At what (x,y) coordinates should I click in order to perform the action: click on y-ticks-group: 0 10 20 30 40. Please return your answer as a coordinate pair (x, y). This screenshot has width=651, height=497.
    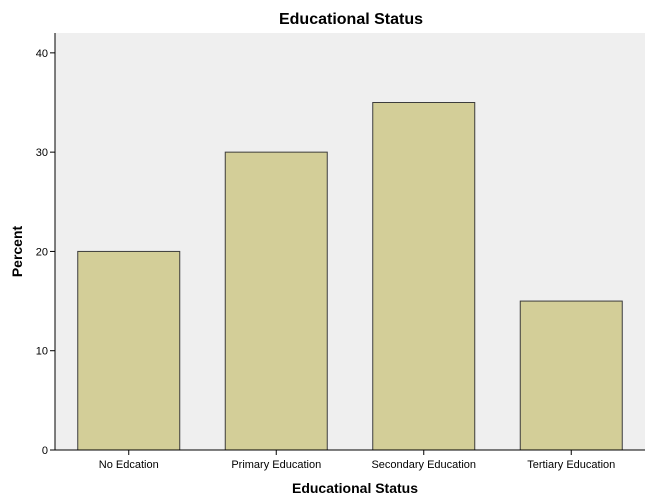
    Looking at the image, I should click on (45, 252).